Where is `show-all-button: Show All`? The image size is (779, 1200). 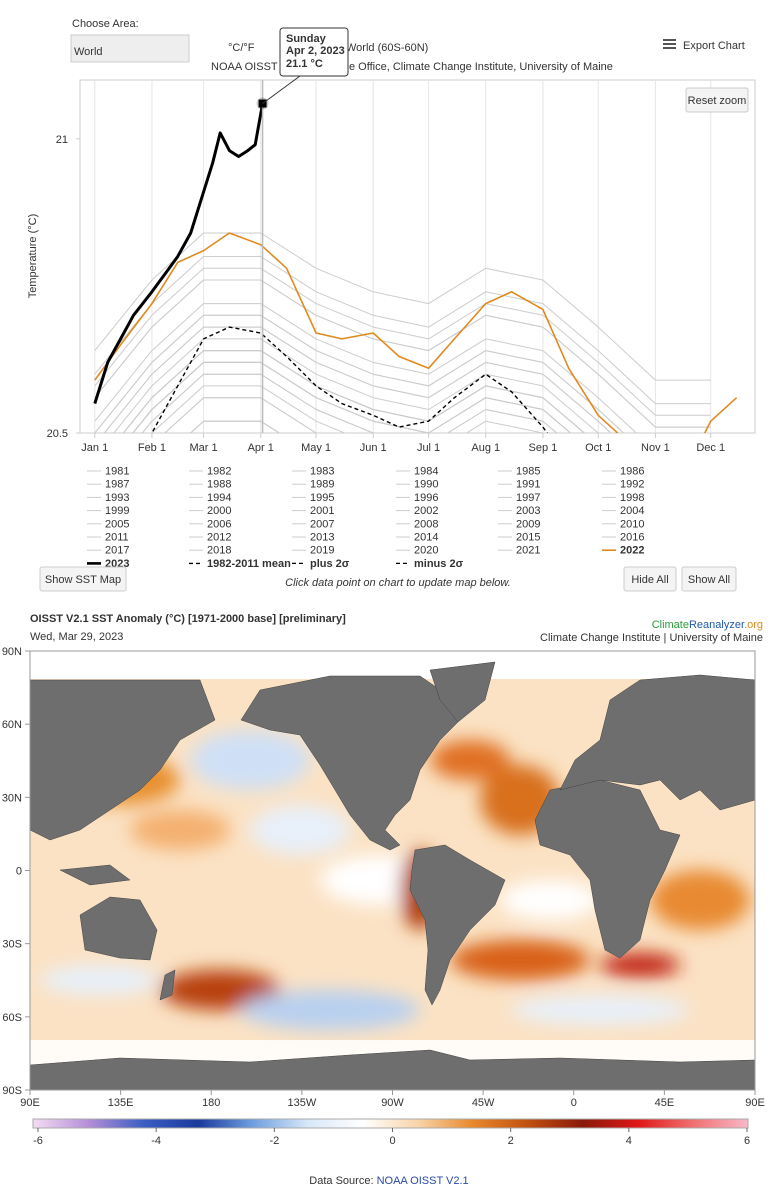
show-all-button: Show All is located at coordinates (709, 579).